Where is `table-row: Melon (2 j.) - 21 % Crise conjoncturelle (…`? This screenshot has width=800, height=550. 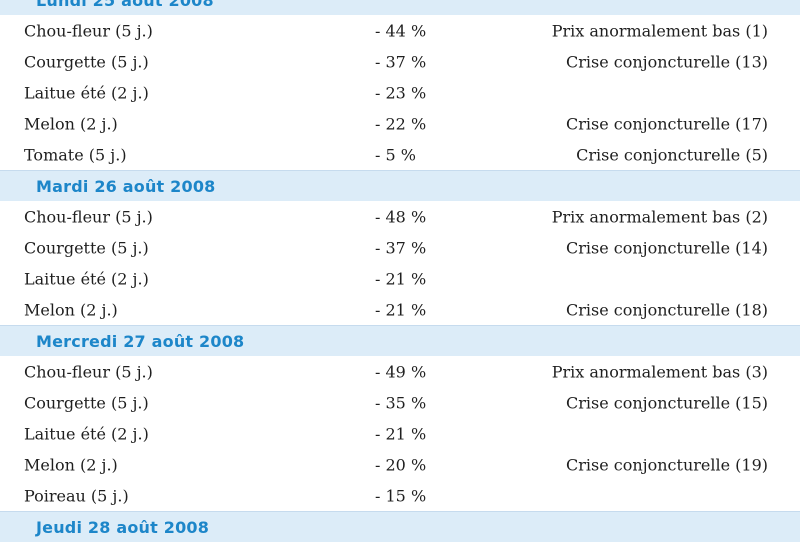 table-row: Melon (2 j.) - 21 % Crise conjoncturelle (… is located at coordinates (400, 309).